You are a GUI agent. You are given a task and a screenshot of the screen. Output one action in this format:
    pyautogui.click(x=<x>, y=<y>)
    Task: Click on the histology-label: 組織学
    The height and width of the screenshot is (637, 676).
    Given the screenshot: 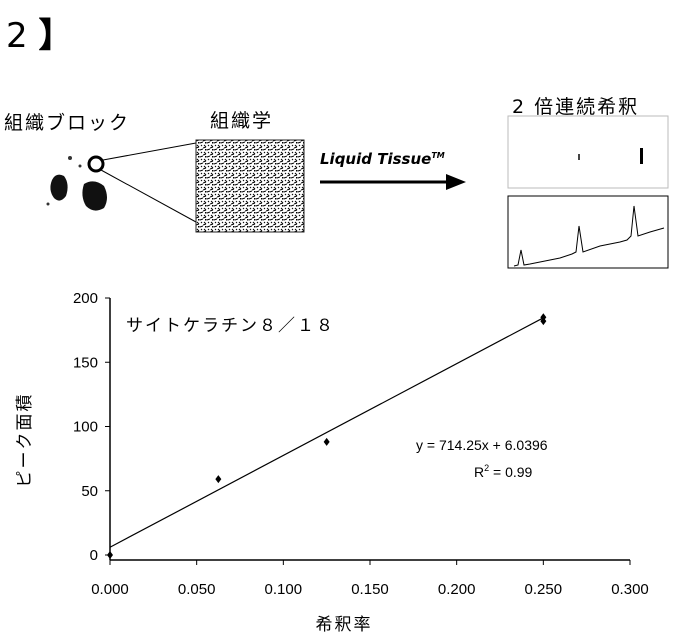 What is the action you would take?
    pyautogui.click(x=242, y=121)
    